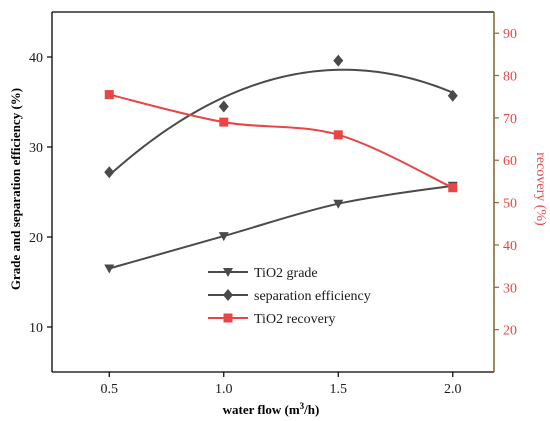 This screenshot has width=550, height=421. I want to click on right-y-tick-label: 20, so click(510, 331).